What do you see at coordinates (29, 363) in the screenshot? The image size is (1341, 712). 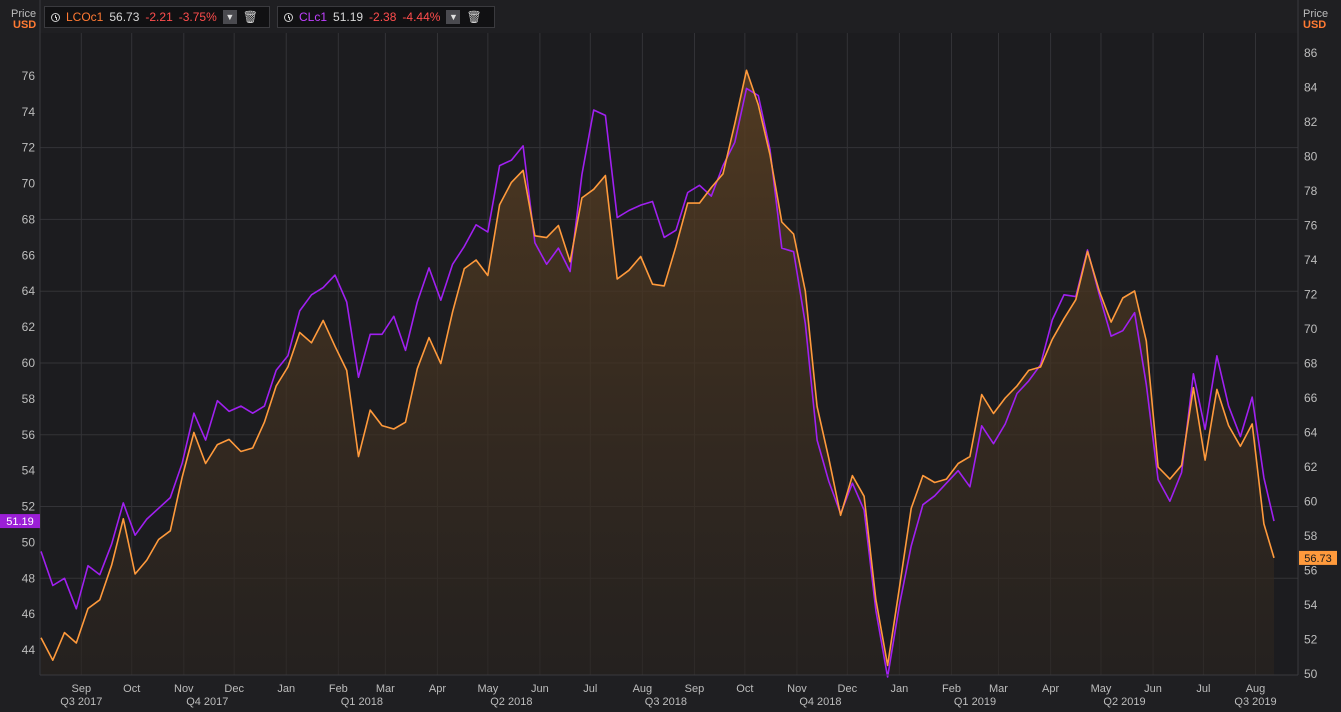 I see `left-tick-label: 60` at bounding box center [29, 363].